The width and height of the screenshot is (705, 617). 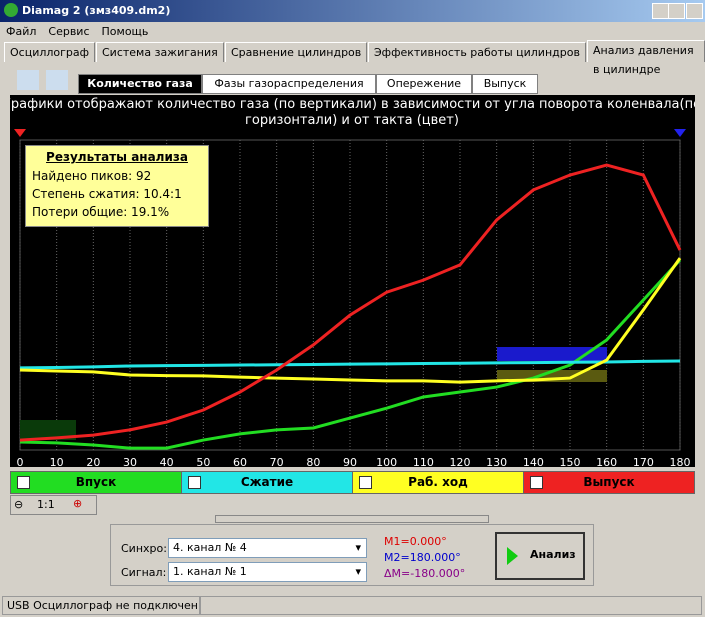 I want to click on legend-label: Сжатие, so click(x=267, y=482).